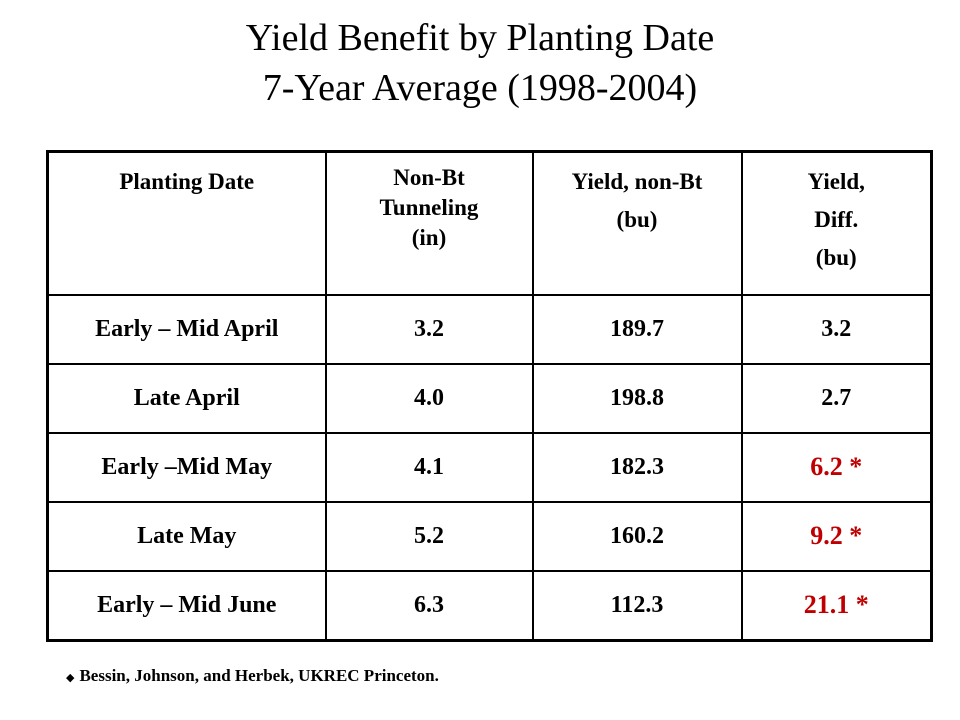 This screenshot has height=720, width=960. Describe the element at coordinates (637, 536) in the screenshot. I see `cell-yield-non-bt: 160.2` at that location.